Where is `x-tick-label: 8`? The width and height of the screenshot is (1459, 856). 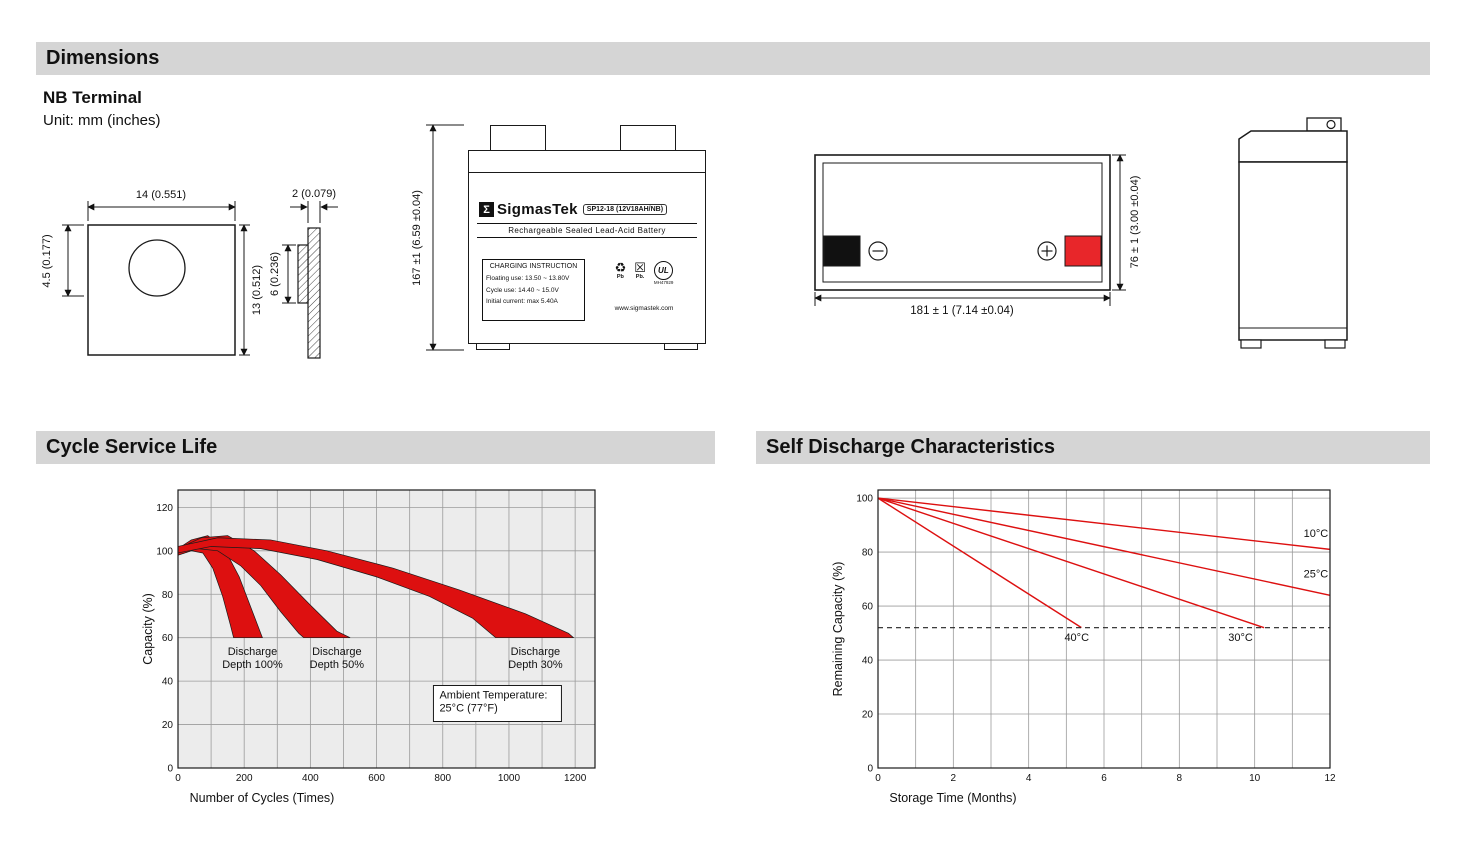 x-tick-label: 8 is located at coordinates (1180, 778).